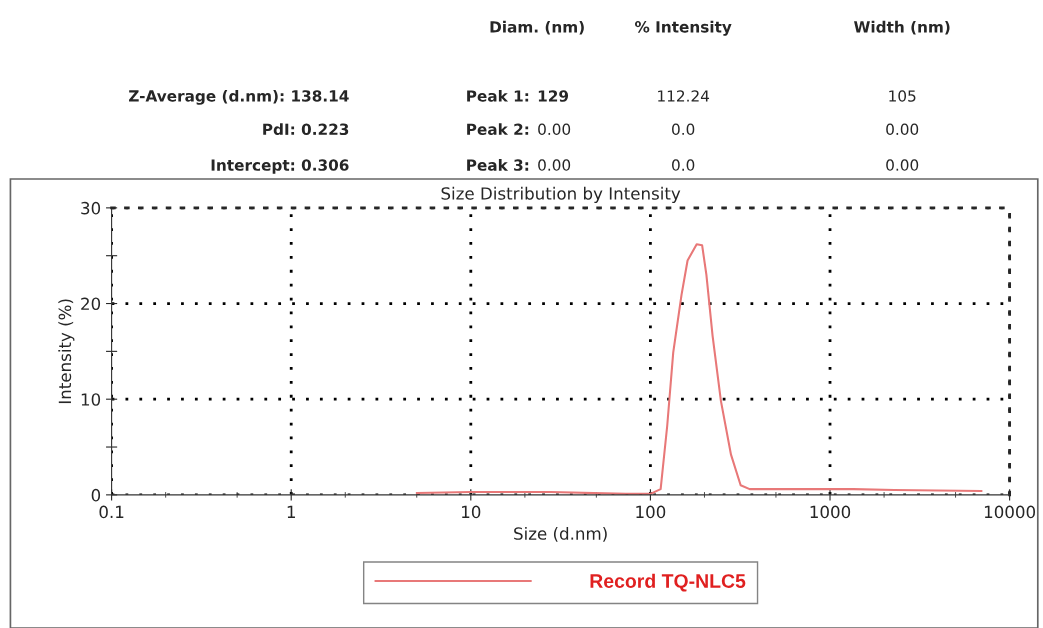 The width and height of the screenshot is (1043, 628). I want to click on chart-title: Size Distribution by Intensity, so click(561, 194).